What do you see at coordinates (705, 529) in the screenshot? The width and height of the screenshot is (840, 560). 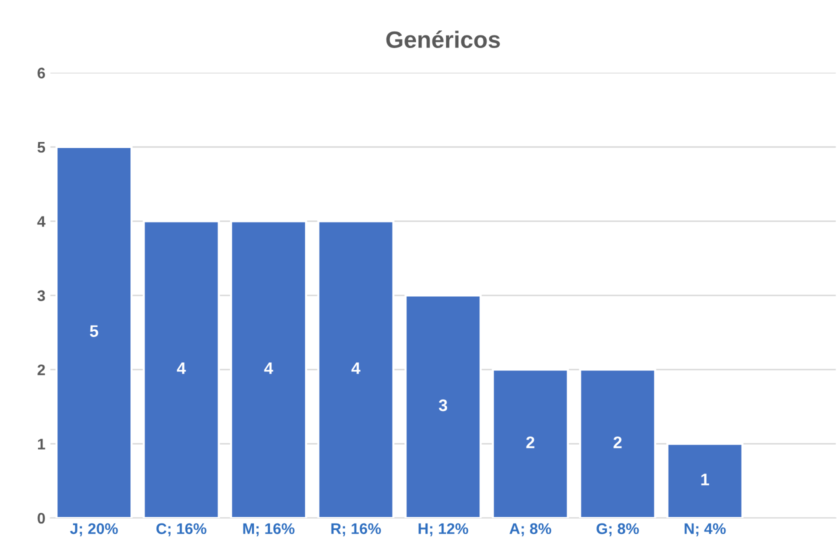 I see `x-tick-label: N; 4%` at bounding box center [705, 529].